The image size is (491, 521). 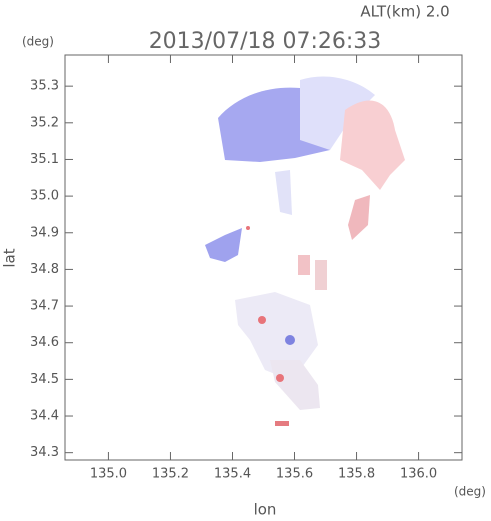 I want to click on x-tick-label: 135.6, so click(x=294, y=474).